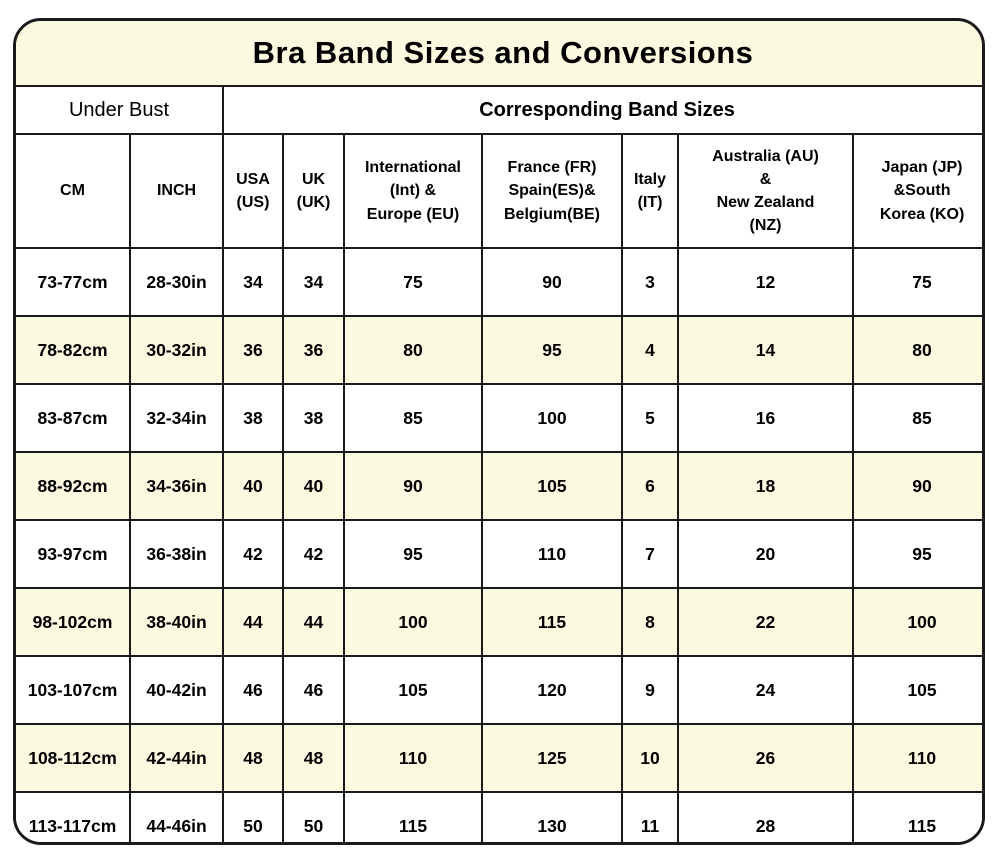  Describe the element at coordinates (313, 816) in the screenshot. I see `cell-uk: 50` at that location.